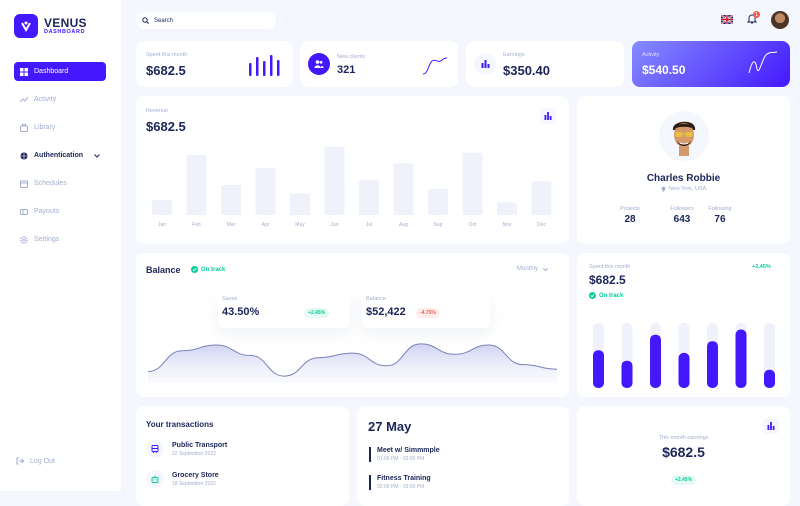  What do you see at coordinates (24, 71) in the screenshot?
I see `grid-icon` at bounding box center [24, 71].